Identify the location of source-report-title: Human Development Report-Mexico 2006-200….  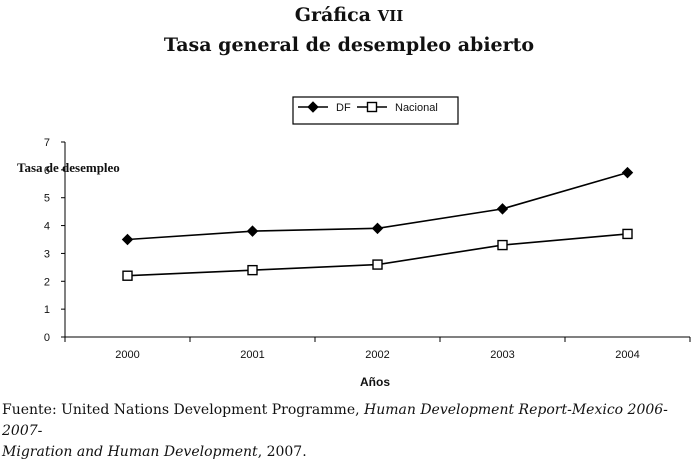
(335, 420).